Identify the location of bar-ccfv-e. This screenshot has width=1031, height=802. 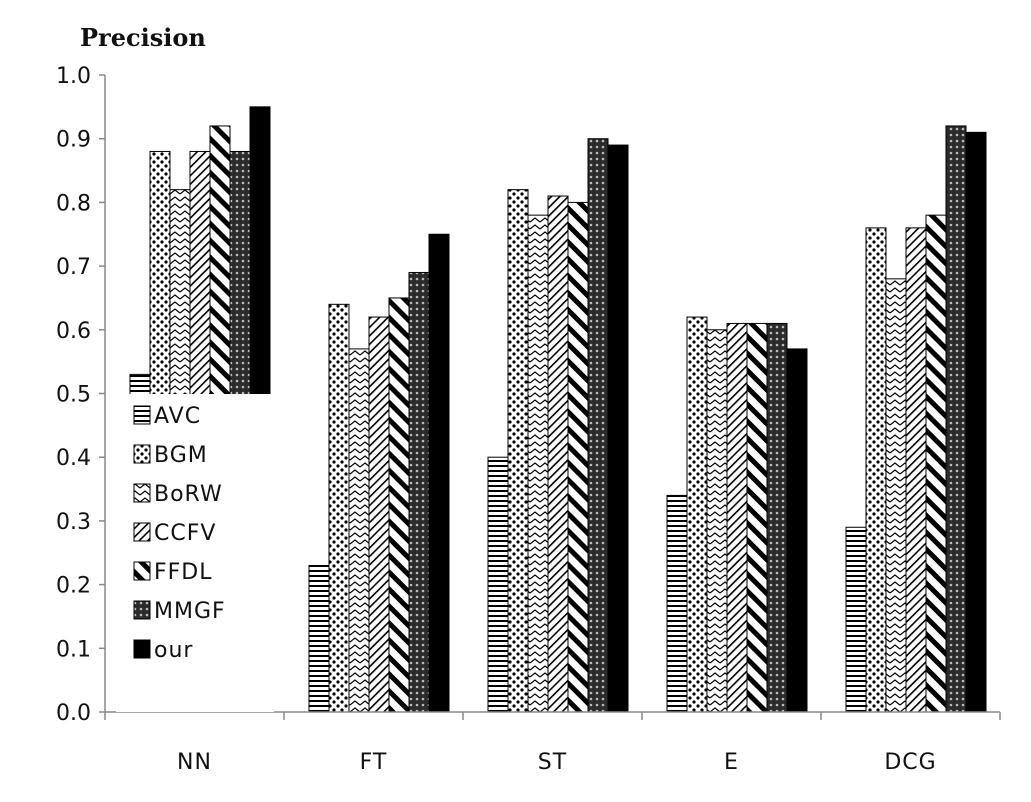
(737, 517).